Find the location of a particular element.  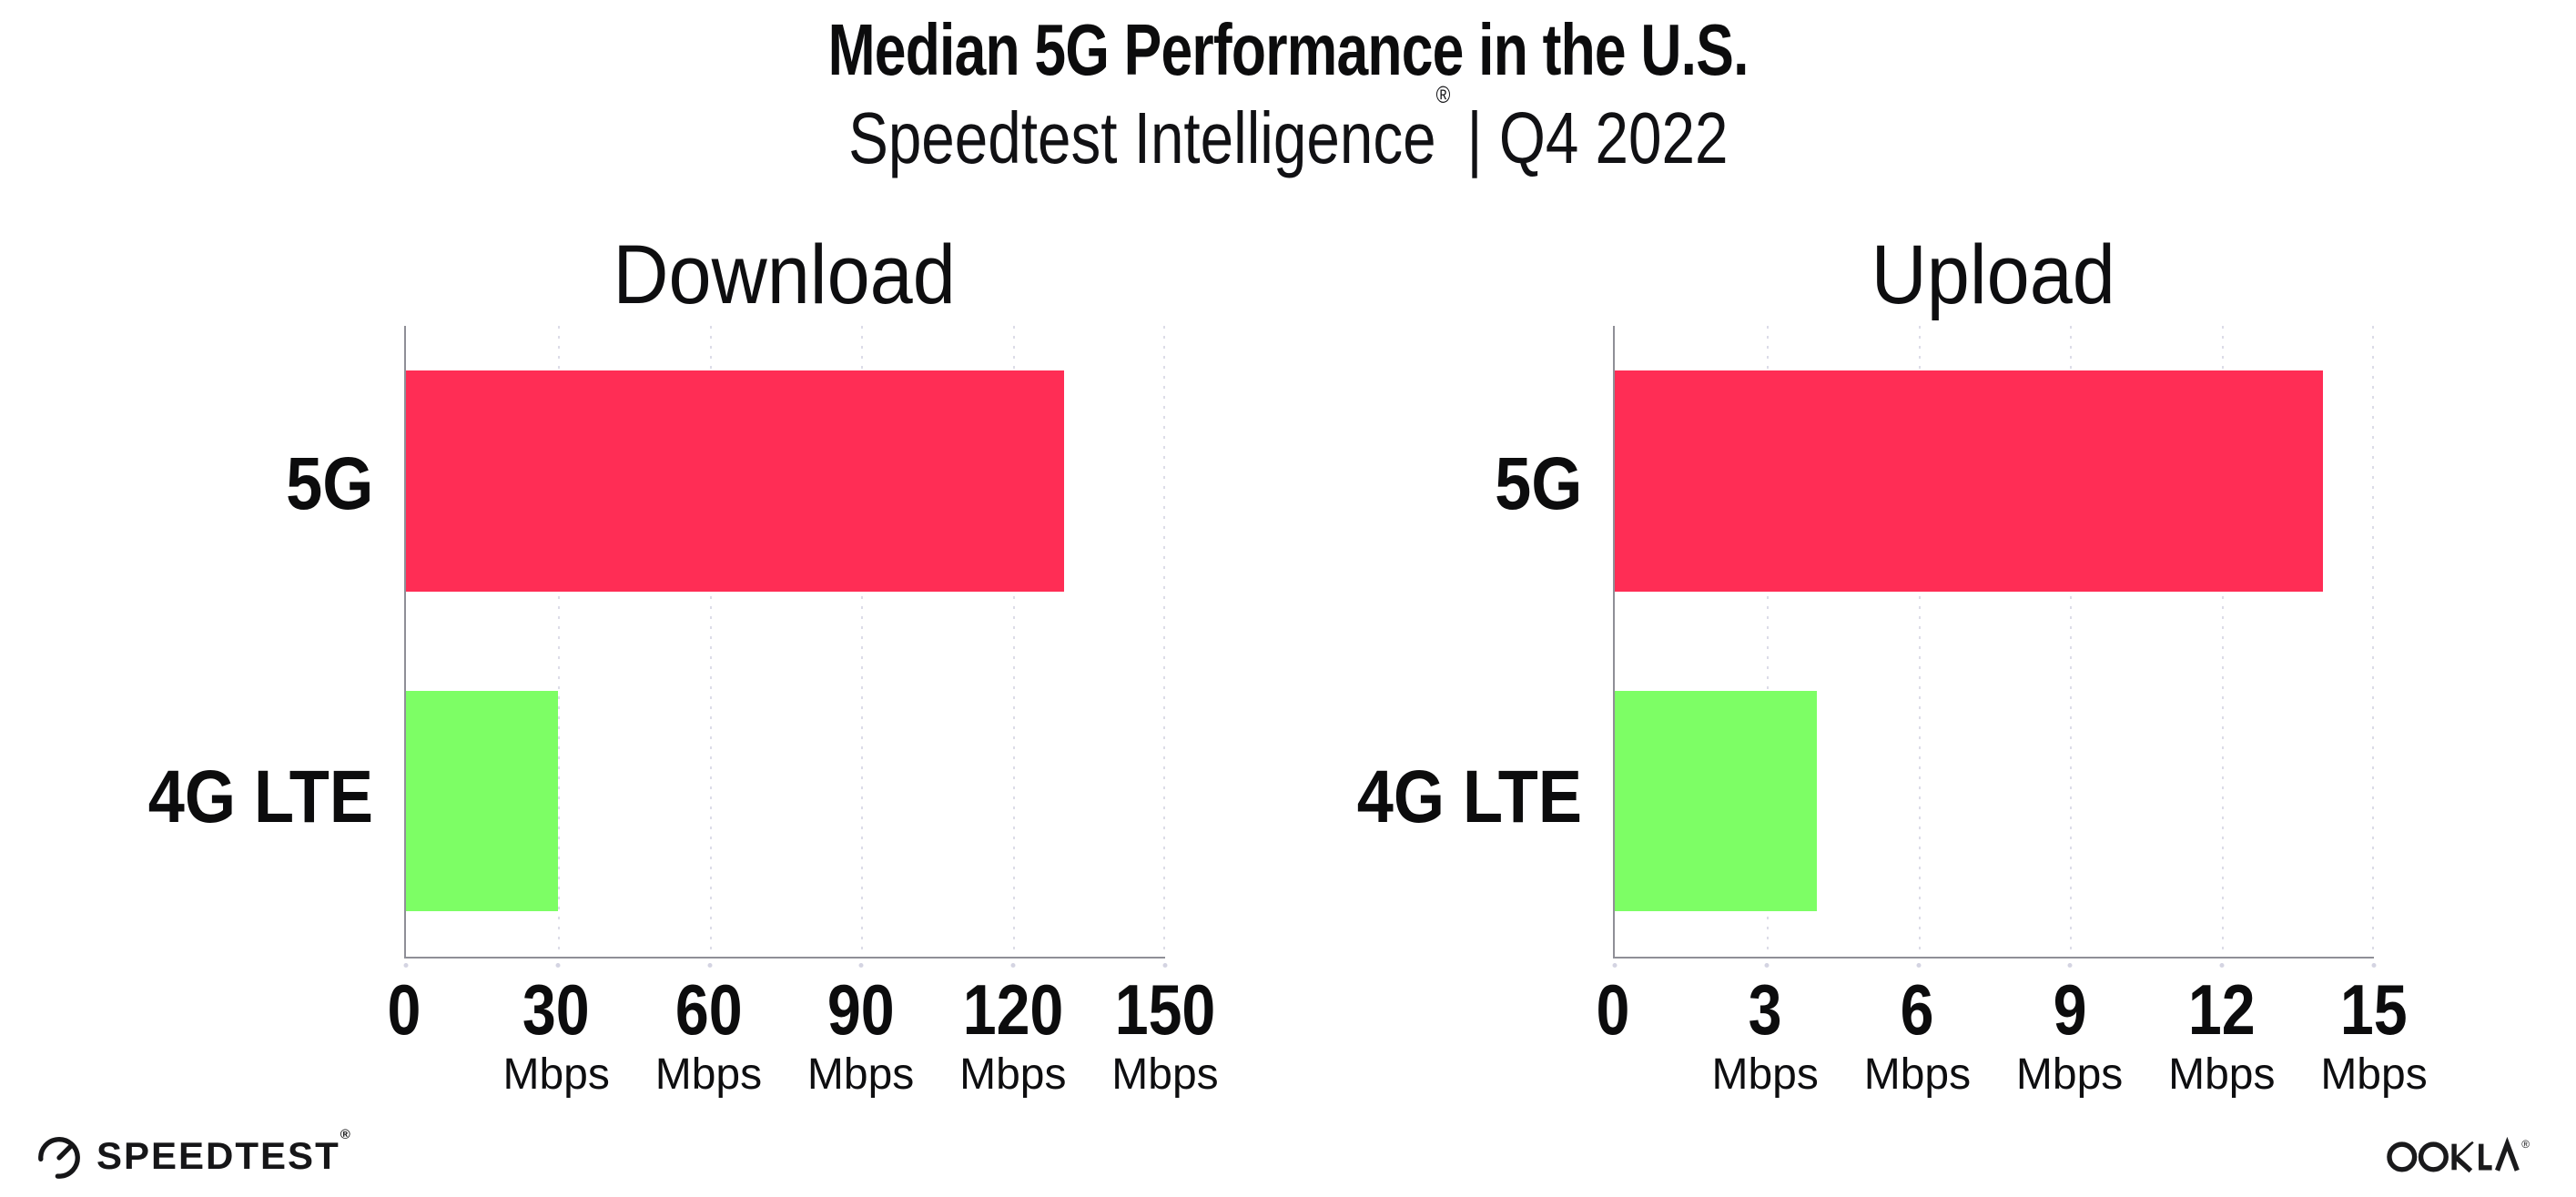

subtitle-brand: Speedtest Intelligence is located at coordinates (1141, 137).